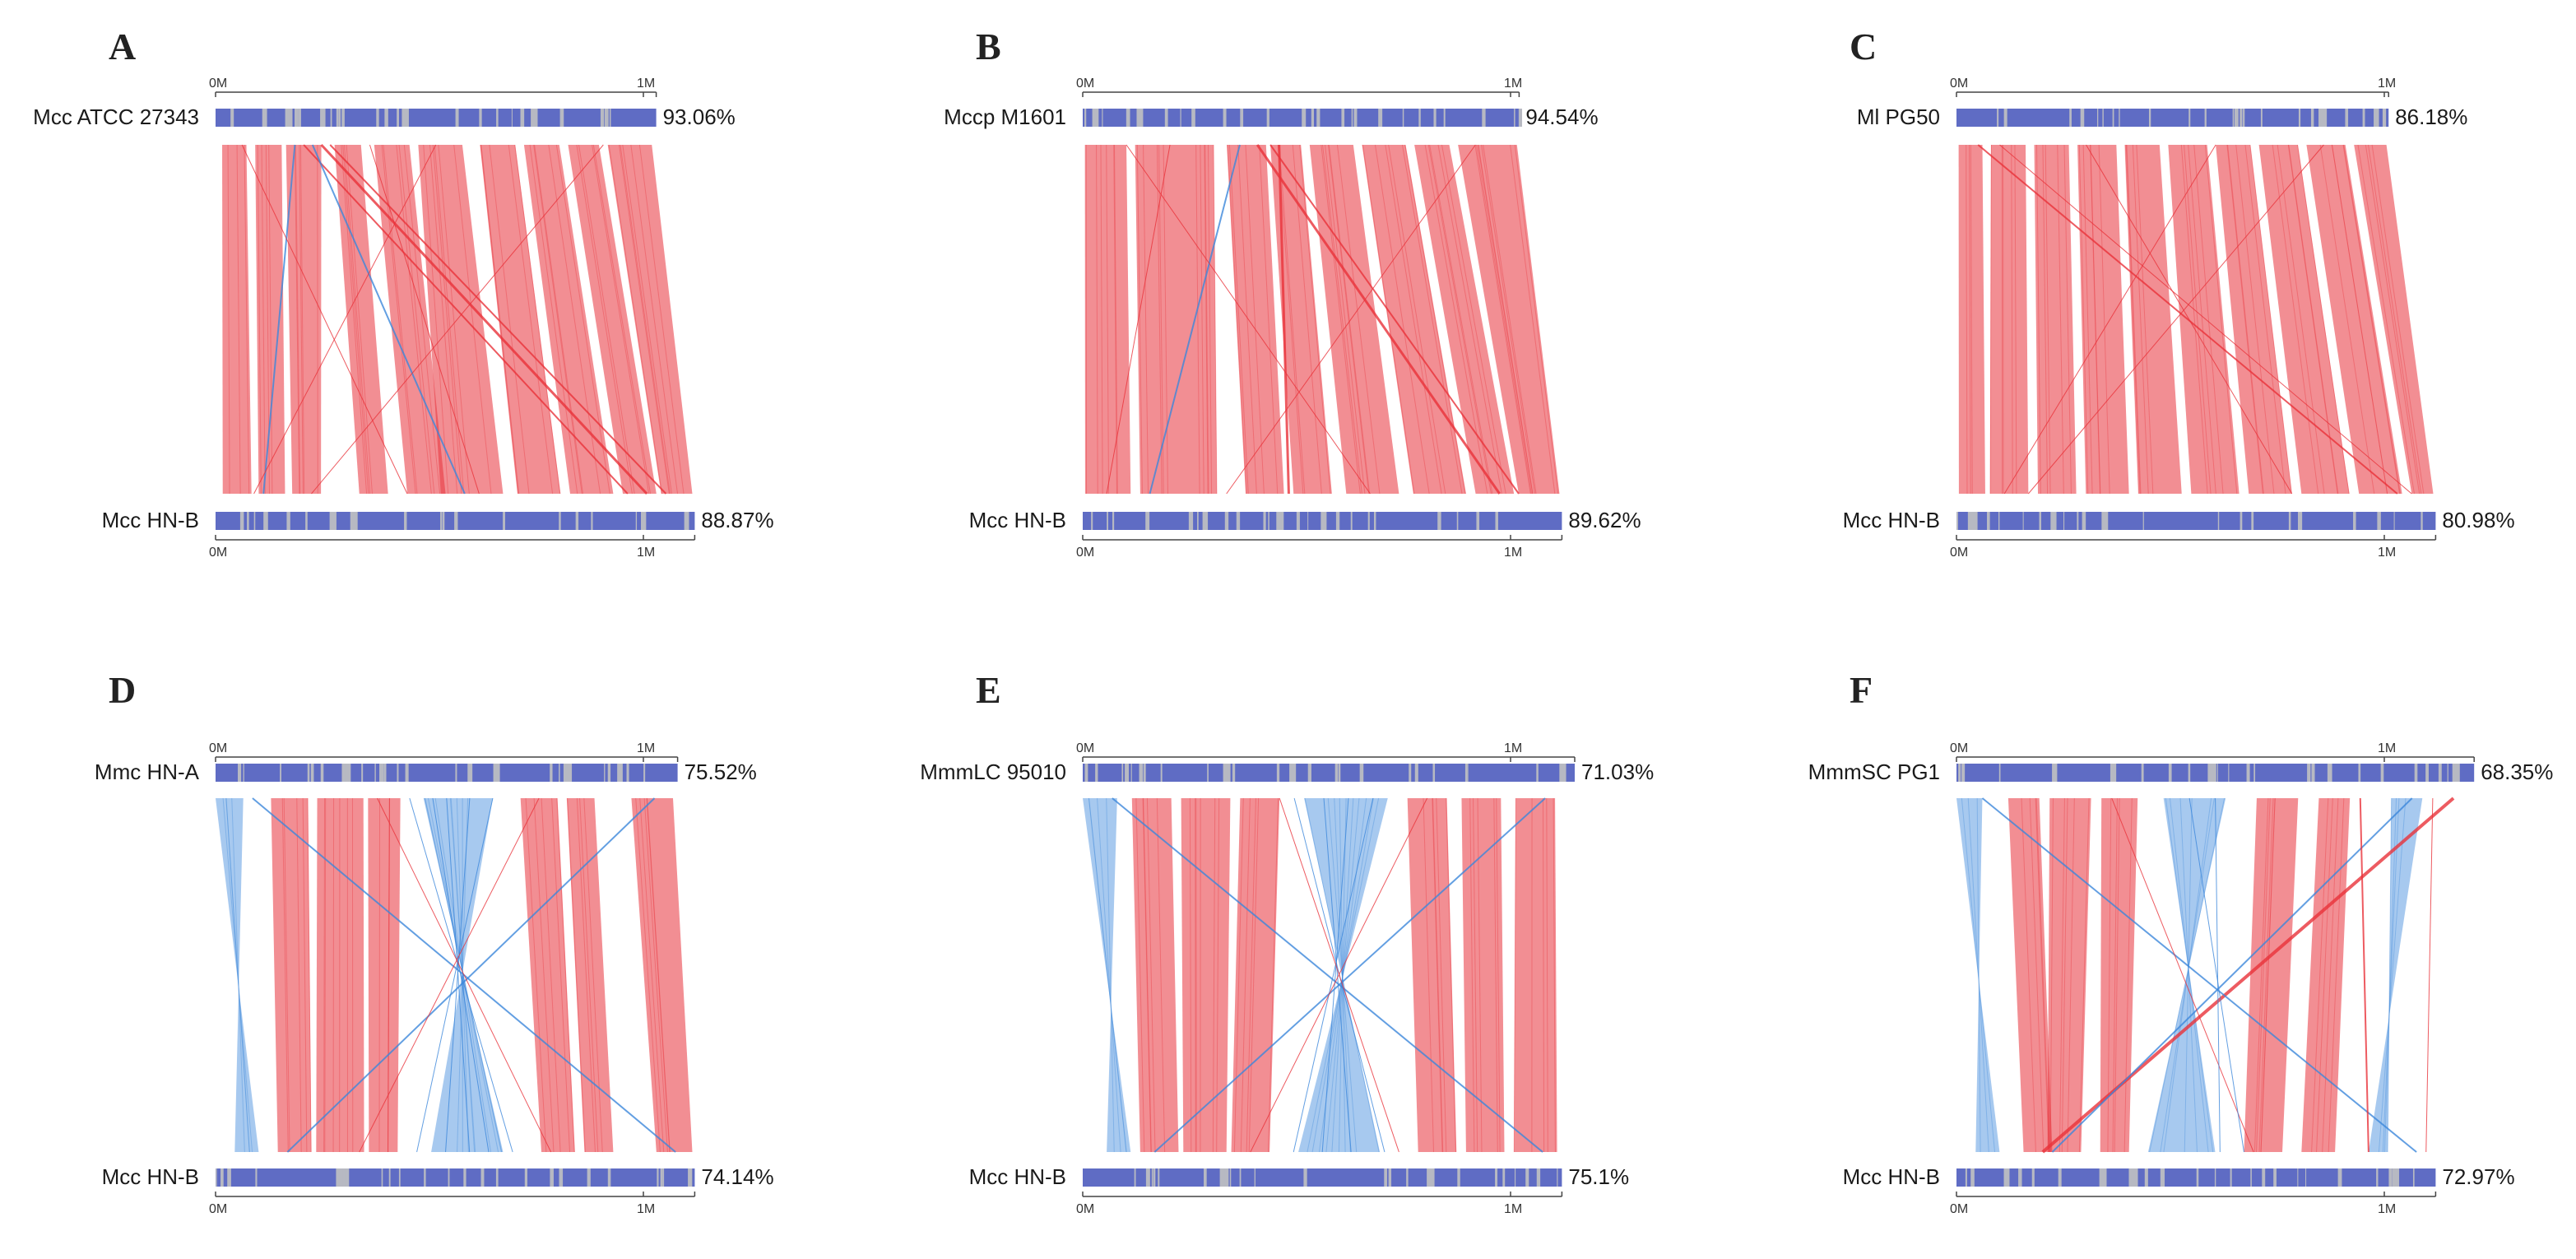  What do you see at coordinates (150, 1176) in the screenshot?
I see `bottom-genome-name: Mcc HN-B` at bounding box center [150, 1176].